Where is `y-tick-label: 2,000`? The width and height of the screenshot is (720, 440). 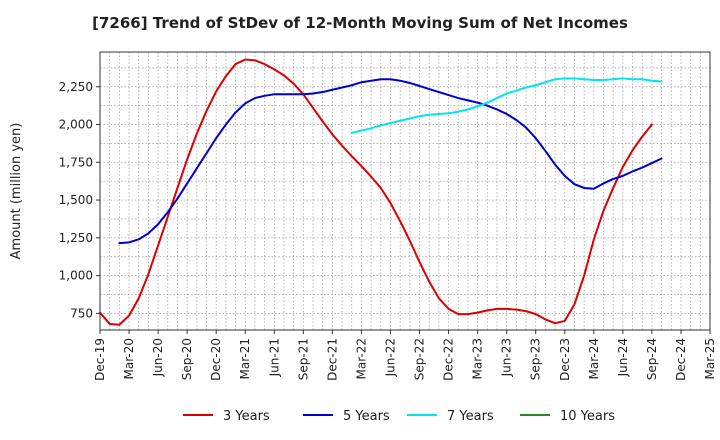
y-tick-label: 2,000 is located at coordinates (76, 125).